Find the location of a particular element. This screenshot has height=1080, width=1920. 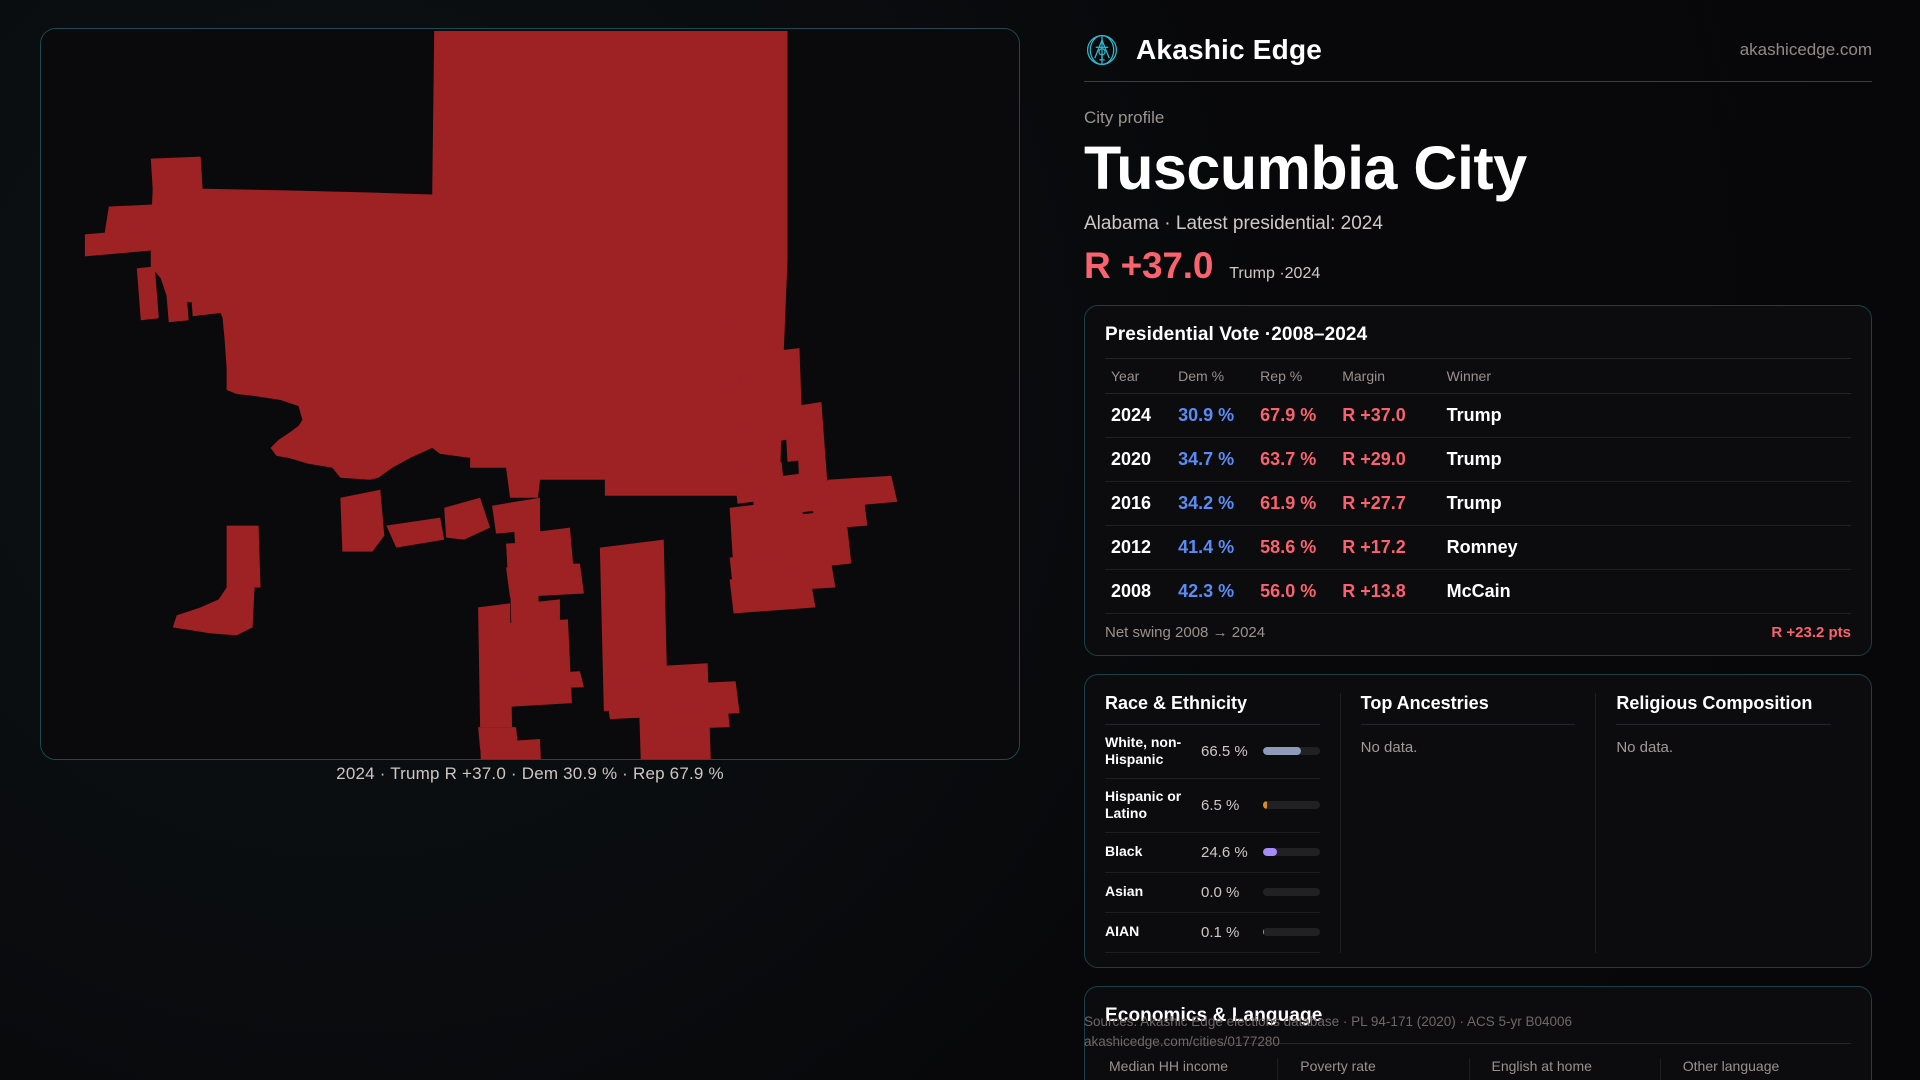

econ-cell-poverty-rate: Poverty rate 18.6 % is located at coordinates (1372, 1068).